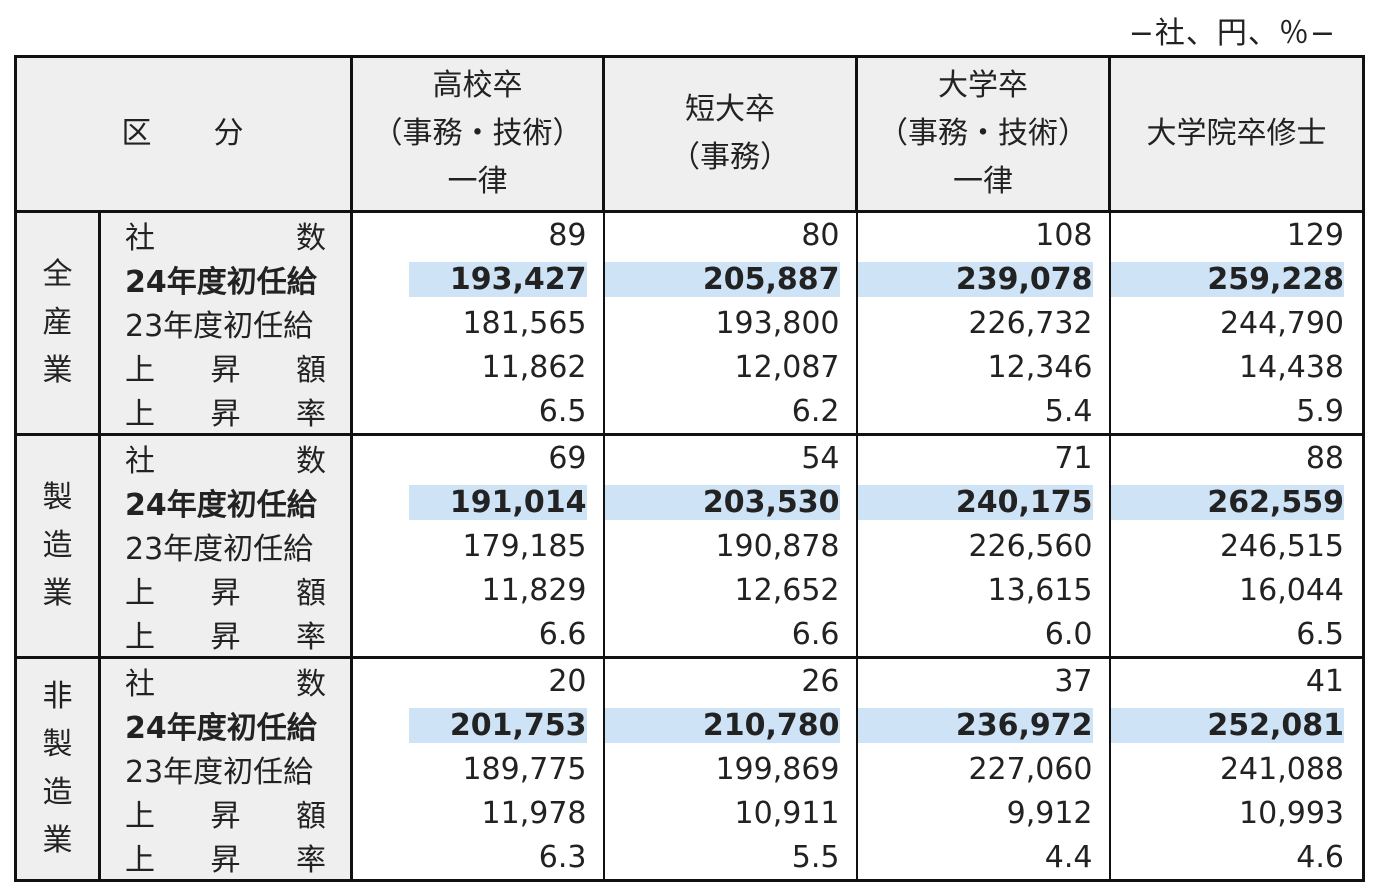 The height and width of the screenshot is (888, 1378). What do you see at coordinates (498, 279) in the screenshot?
I see `value-text: 193,427` at bounding box center [498, 279].